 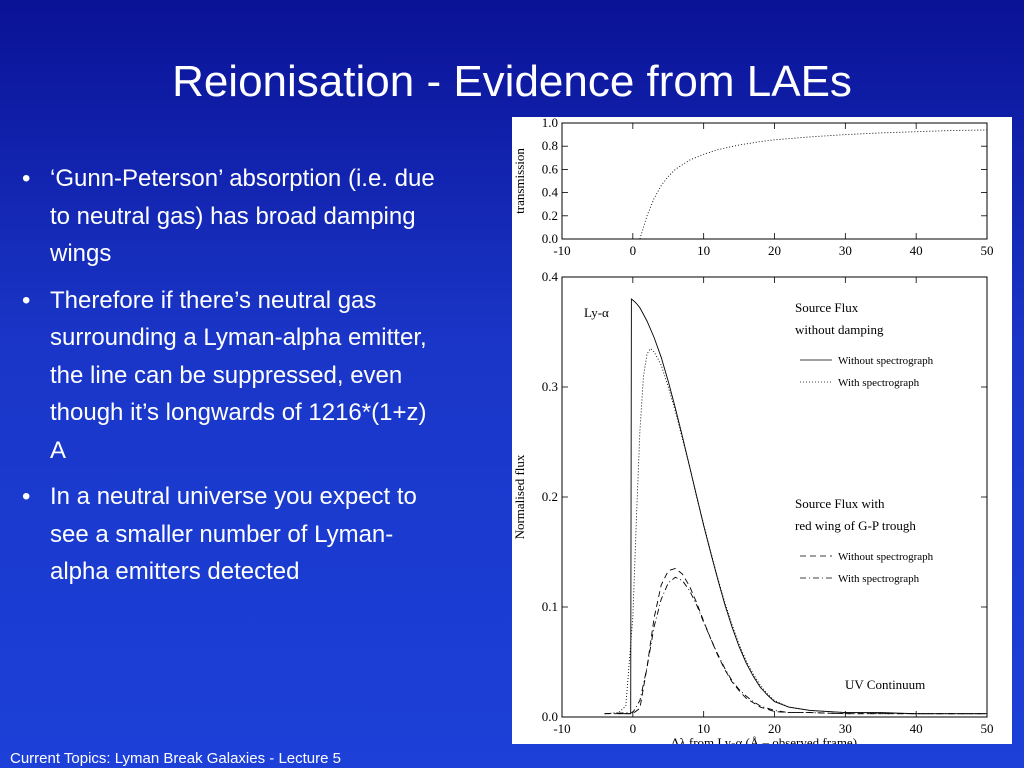 I want to click on bottom-x-tick-label: 50, so click(x=987, y=728).